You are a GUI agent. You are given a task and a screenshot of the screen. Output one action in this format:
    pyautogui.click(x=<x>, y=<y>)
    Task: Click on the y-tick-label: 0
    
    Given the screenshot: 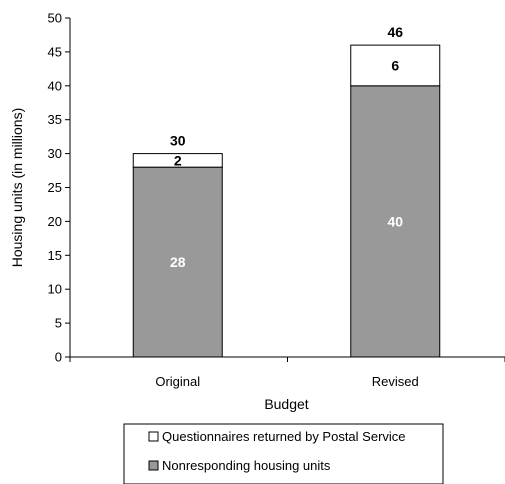 What is the action you would take?
    pyautogui.click(x=58, y=357)
    